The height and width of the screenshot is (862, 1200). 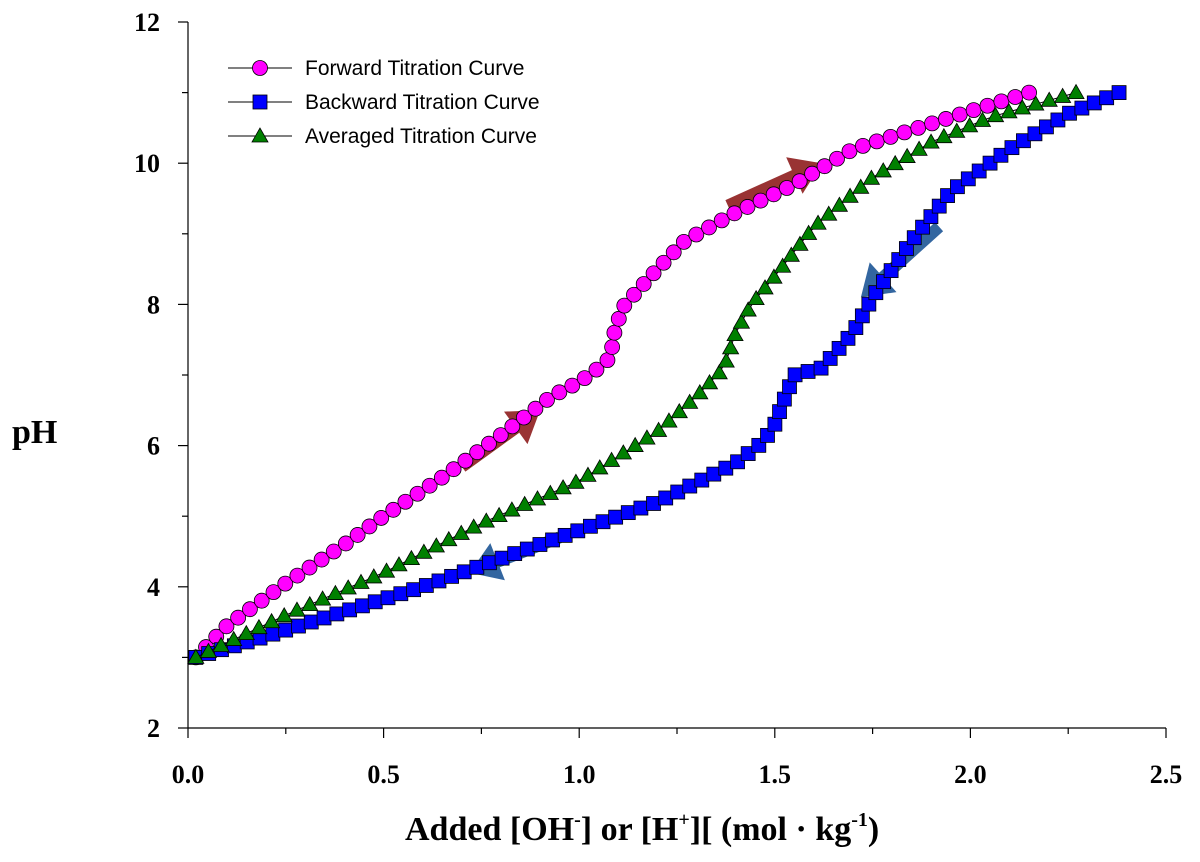 I want to click on legend-item: Forward Titration Curve, so click(x=376, y=68).